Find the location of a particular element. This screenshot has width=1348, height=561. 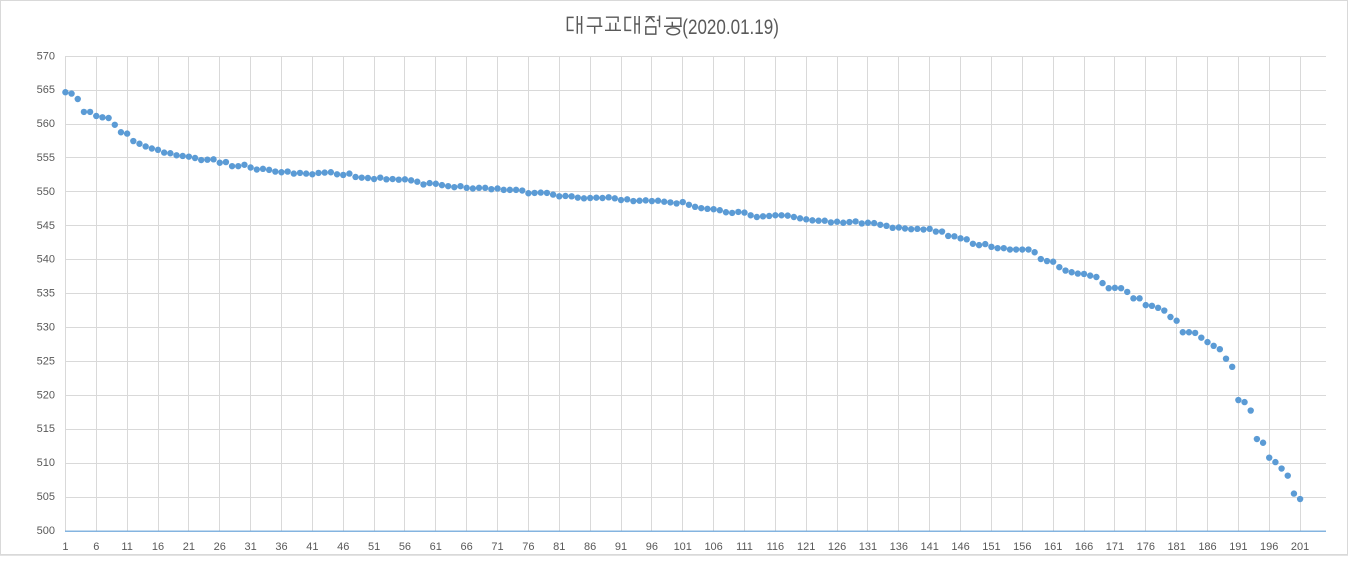

svg-text: 186 is located at coordinates (1207, 547).